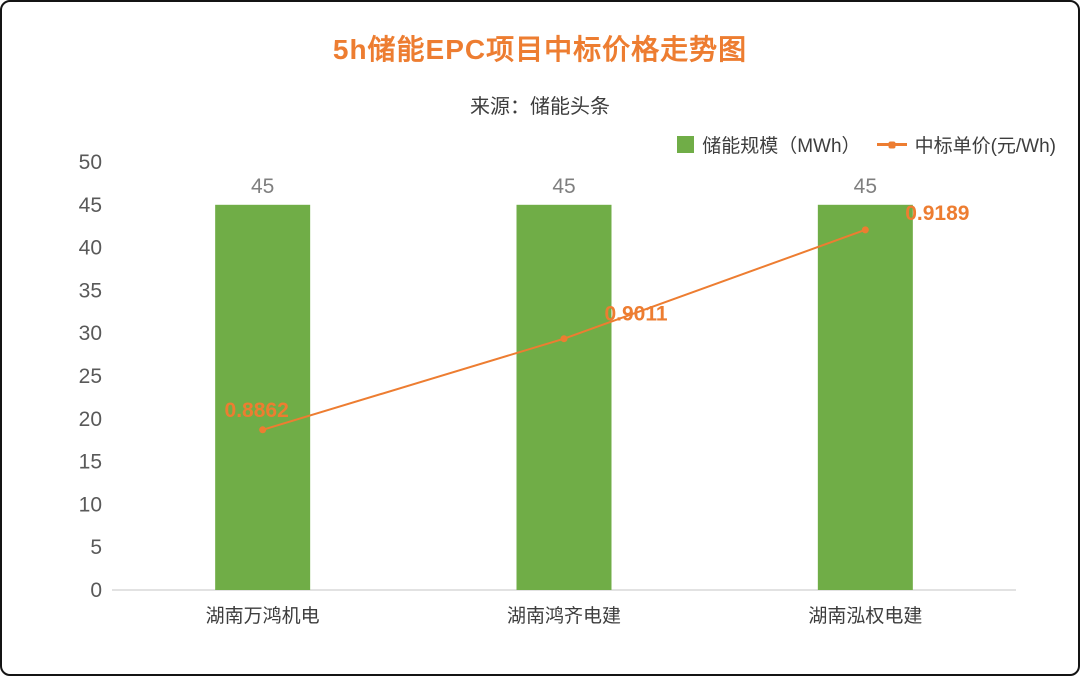  Describe the element at coordinates (90, 504) in the screenshot. I see `y-axis-tick-label: 10` at that location.